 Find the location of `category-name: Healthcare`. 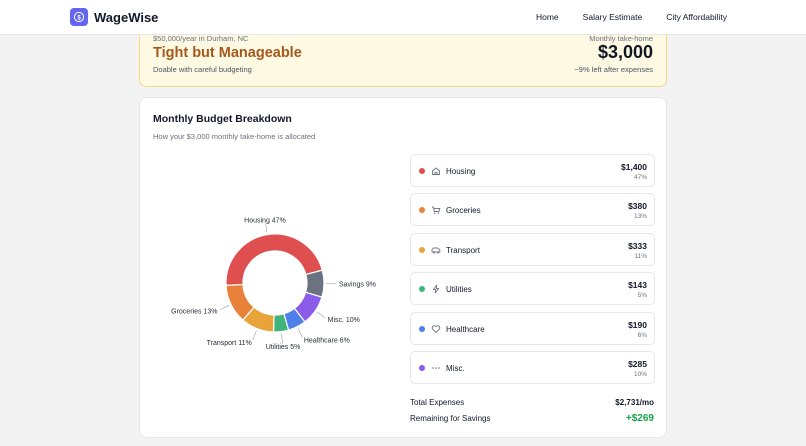

category-name: Healthcare is located at coordinates (465, 329).